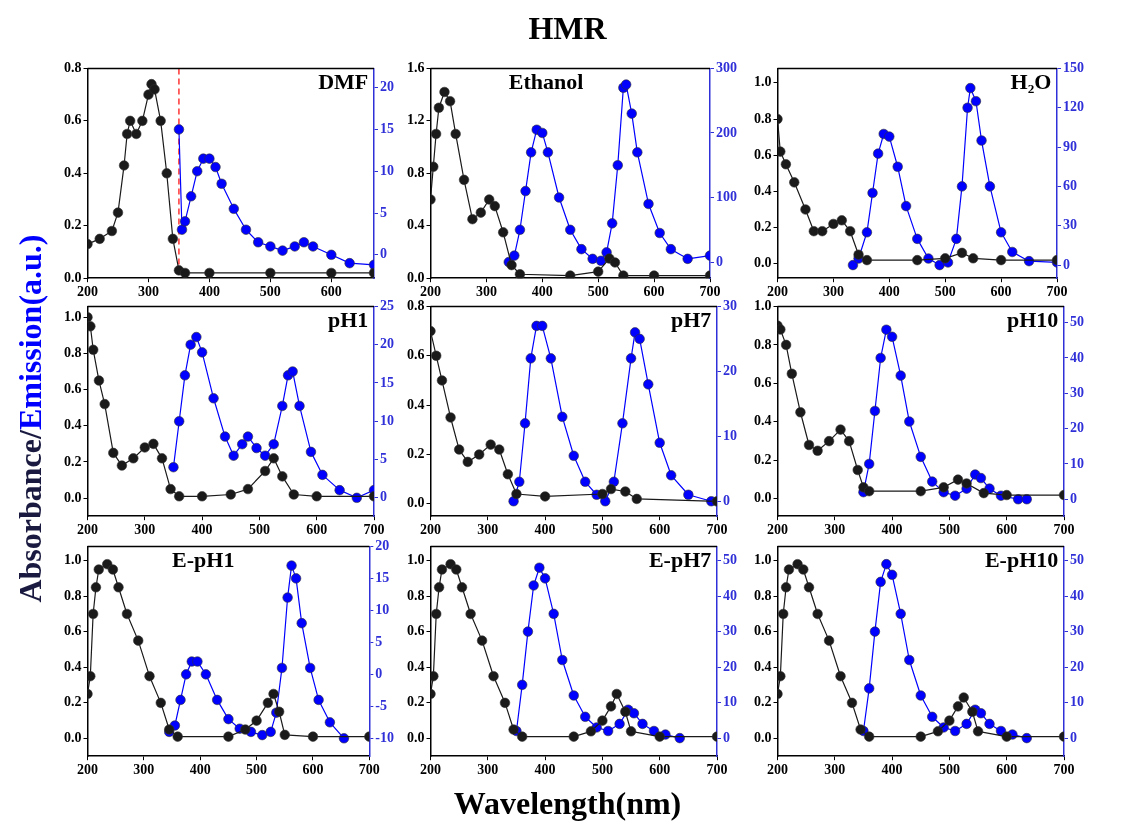  I want to click on y2-tick-label: 100, so click(726, 197).